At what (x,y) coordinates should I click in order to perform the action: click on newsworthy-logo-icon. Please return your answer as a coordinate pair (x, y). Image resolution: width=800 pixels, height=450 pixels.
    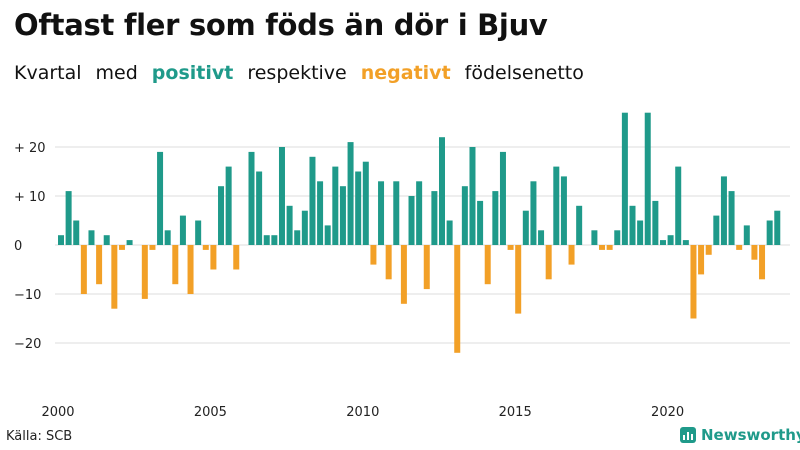
    Looking at the image, I should click on (688, 435).